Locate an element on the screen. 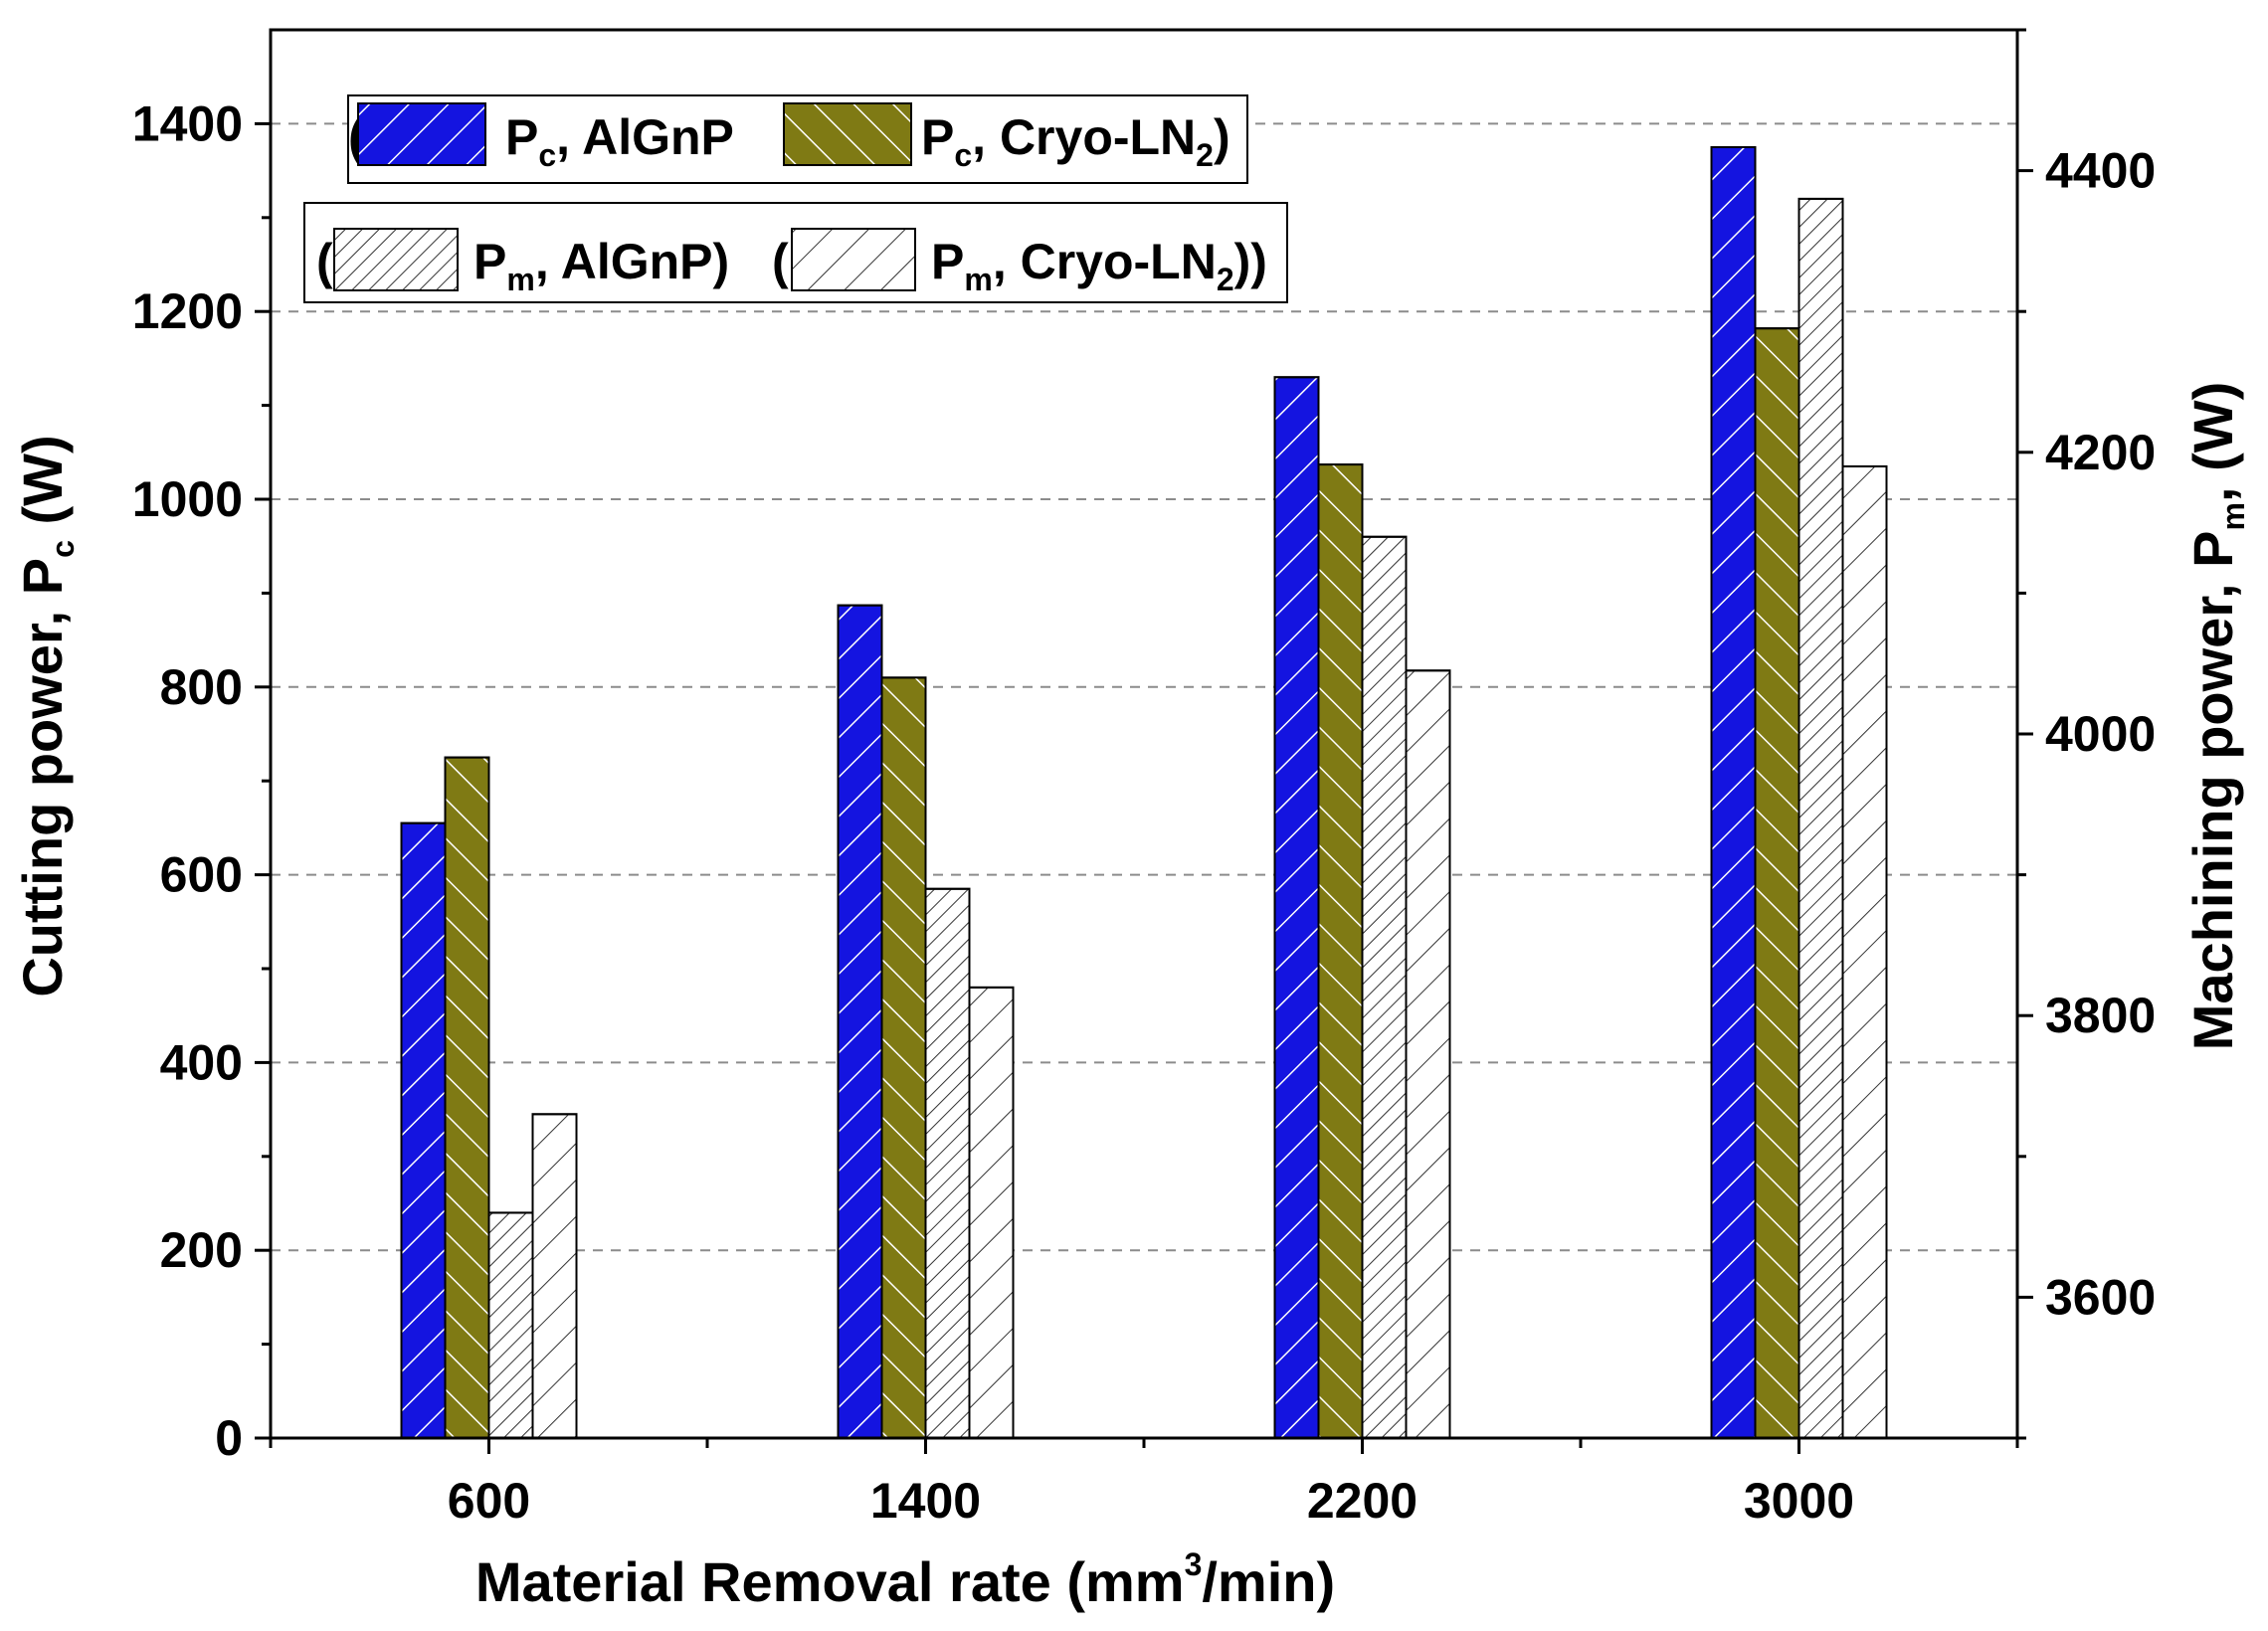  y-tick-label: 800 is located at coordinates (201, 687).